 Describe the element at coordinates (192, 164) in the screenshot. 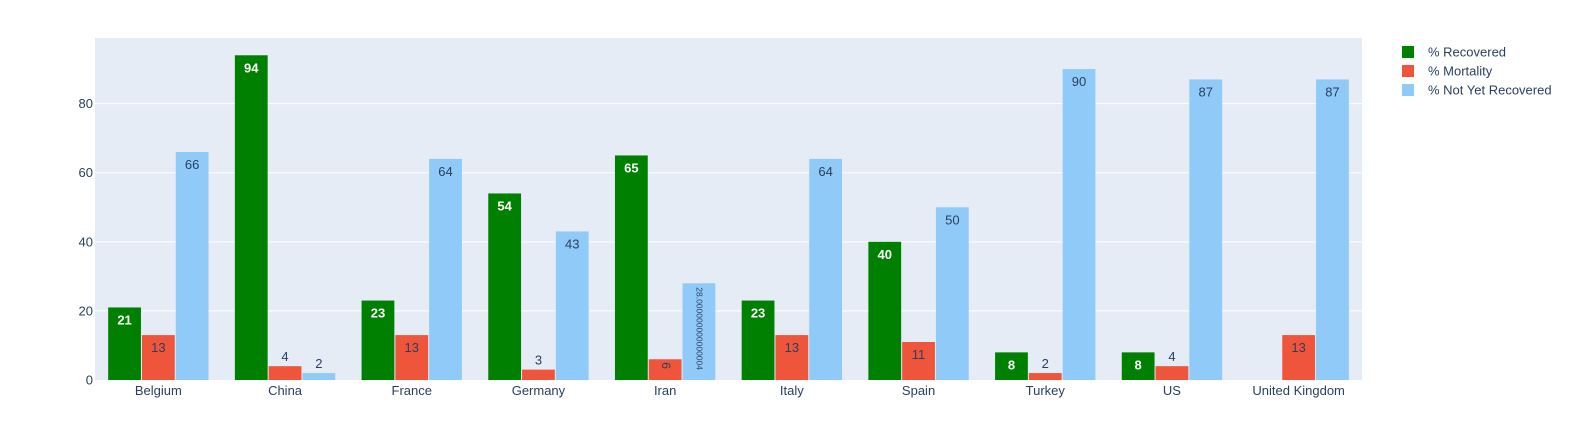

I see `data-label: 66` at that location.